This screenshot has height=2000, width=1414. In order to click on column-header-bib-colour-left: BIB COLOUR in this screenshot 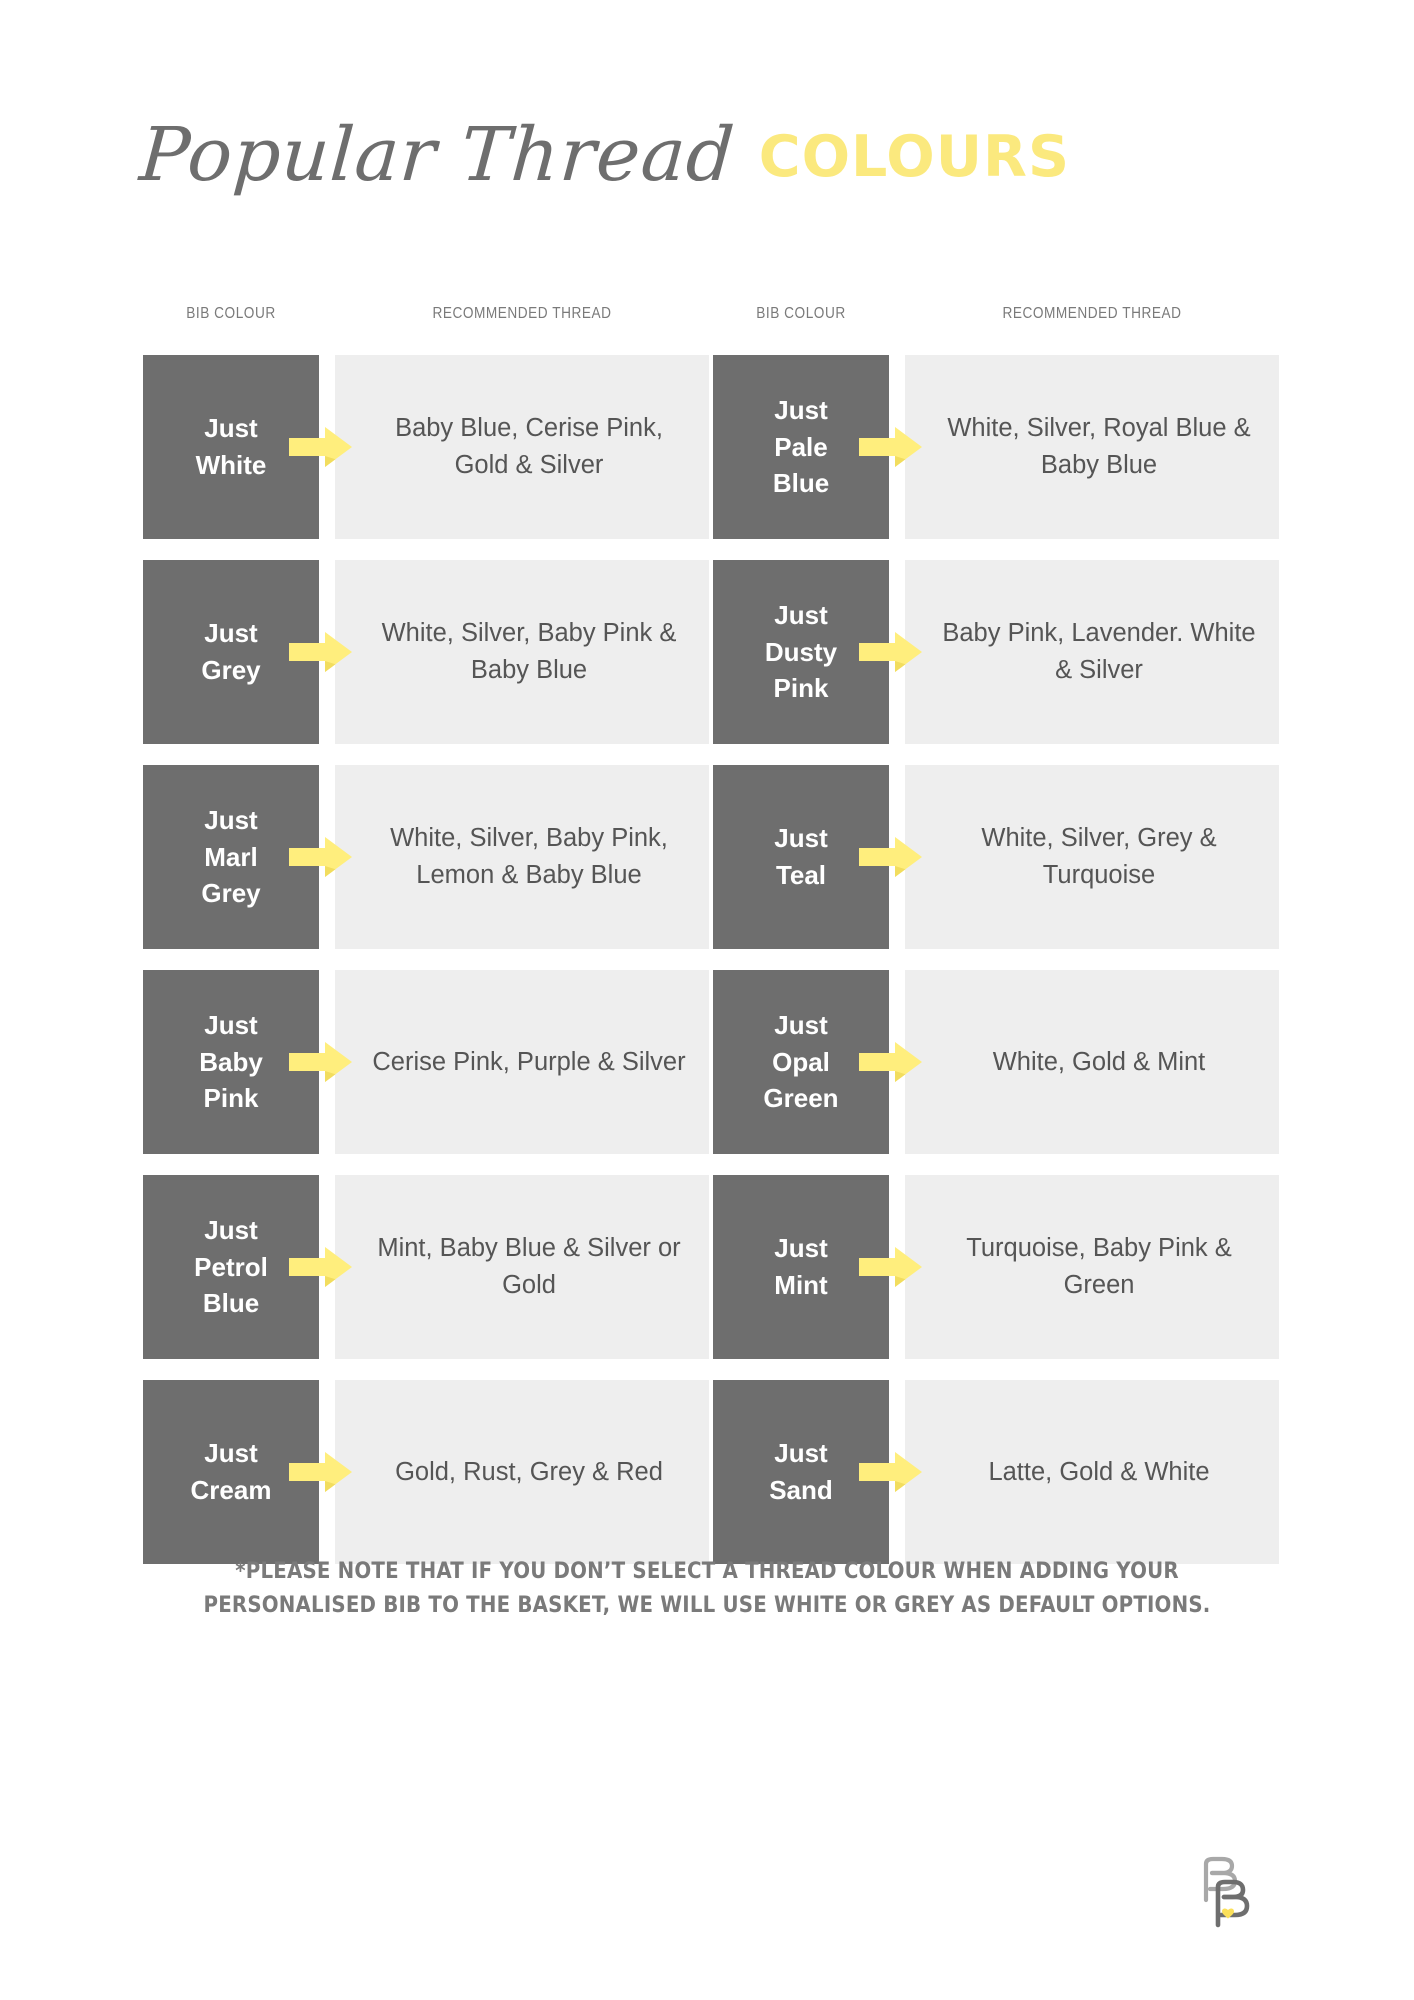, I will do `click(231, 313)`.